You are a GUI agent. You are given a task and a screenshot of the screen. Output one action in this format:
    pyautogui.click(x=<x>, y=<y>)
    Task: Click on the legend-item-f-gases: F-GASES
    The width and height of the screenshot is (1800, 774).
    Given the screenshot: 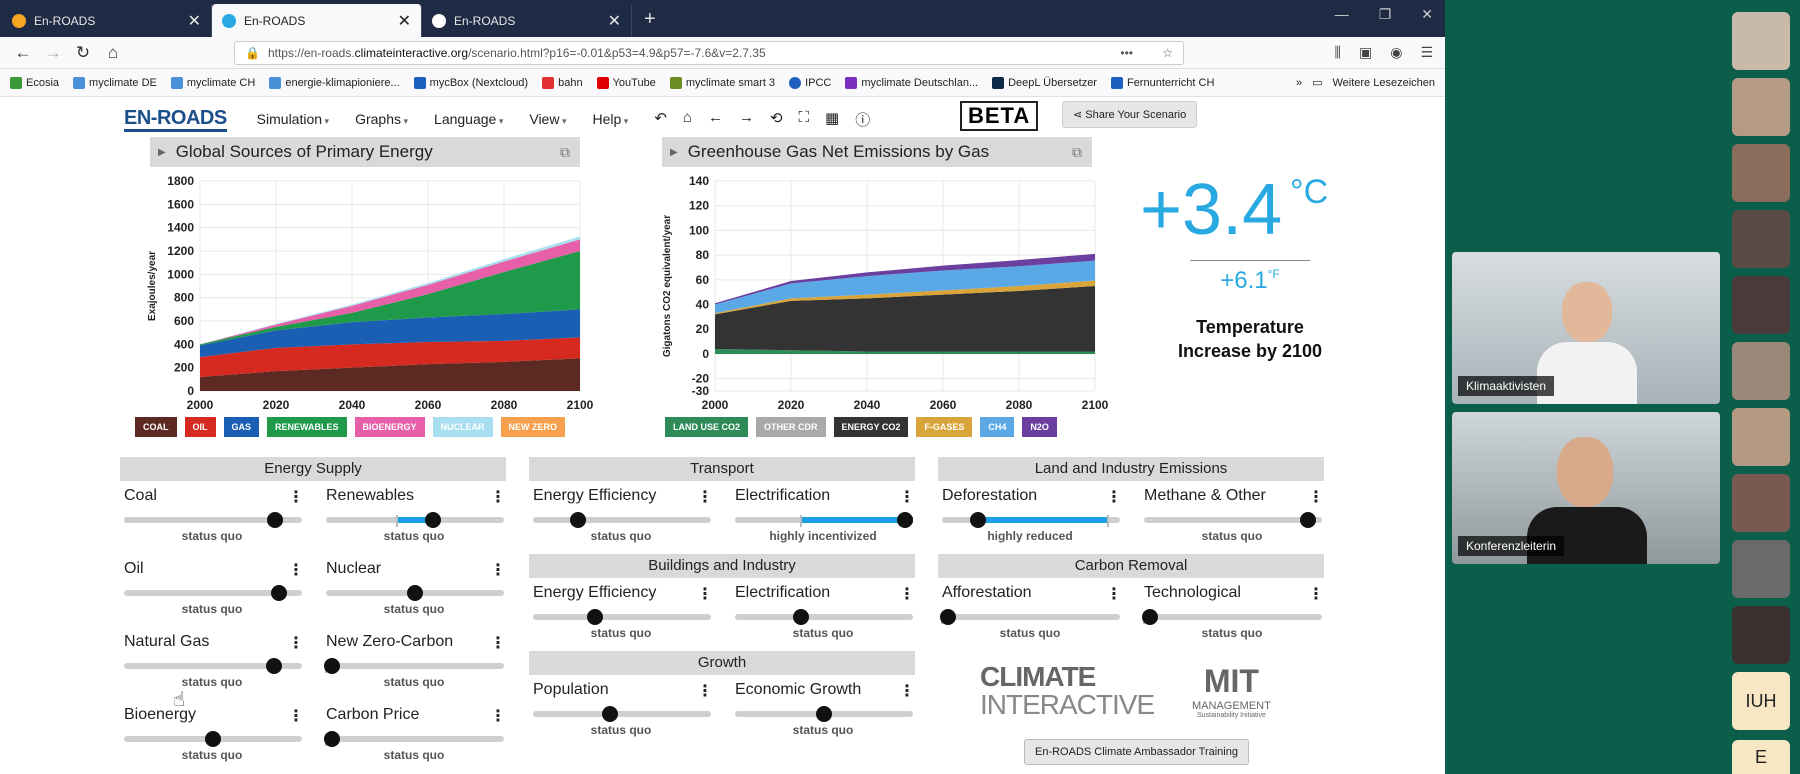 What is the action you would take?
    pyautogui.click(x=944, y=427)
    